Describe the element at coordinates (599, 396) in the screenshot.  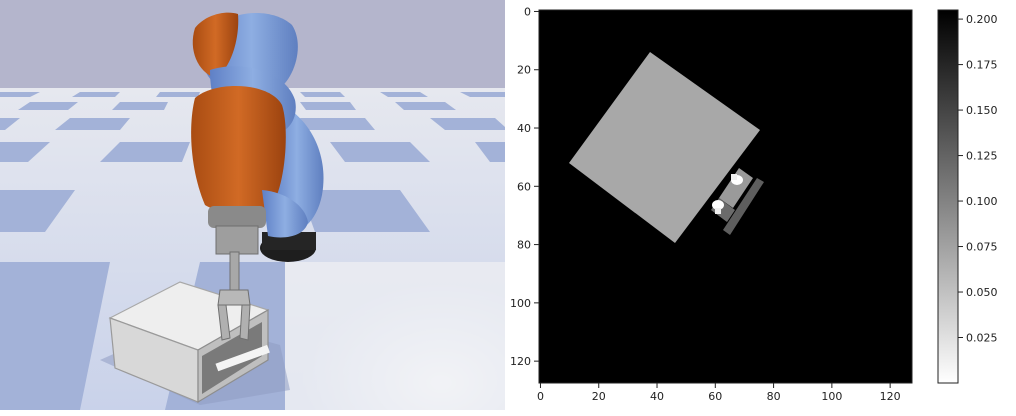
I see `x-tick-label: 20` at that location.